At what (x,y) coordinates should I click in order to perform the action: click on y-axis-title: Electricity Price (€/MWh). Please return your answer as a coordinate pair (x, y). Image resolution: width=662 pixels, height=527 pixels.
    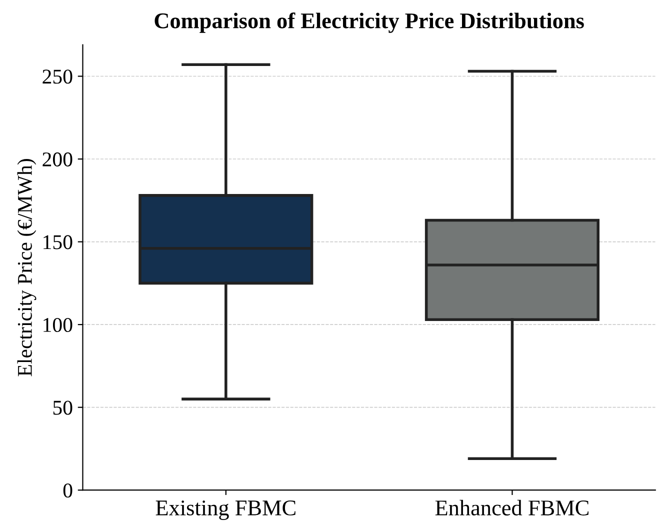
    Looking at the image, I should click on (26, 267).